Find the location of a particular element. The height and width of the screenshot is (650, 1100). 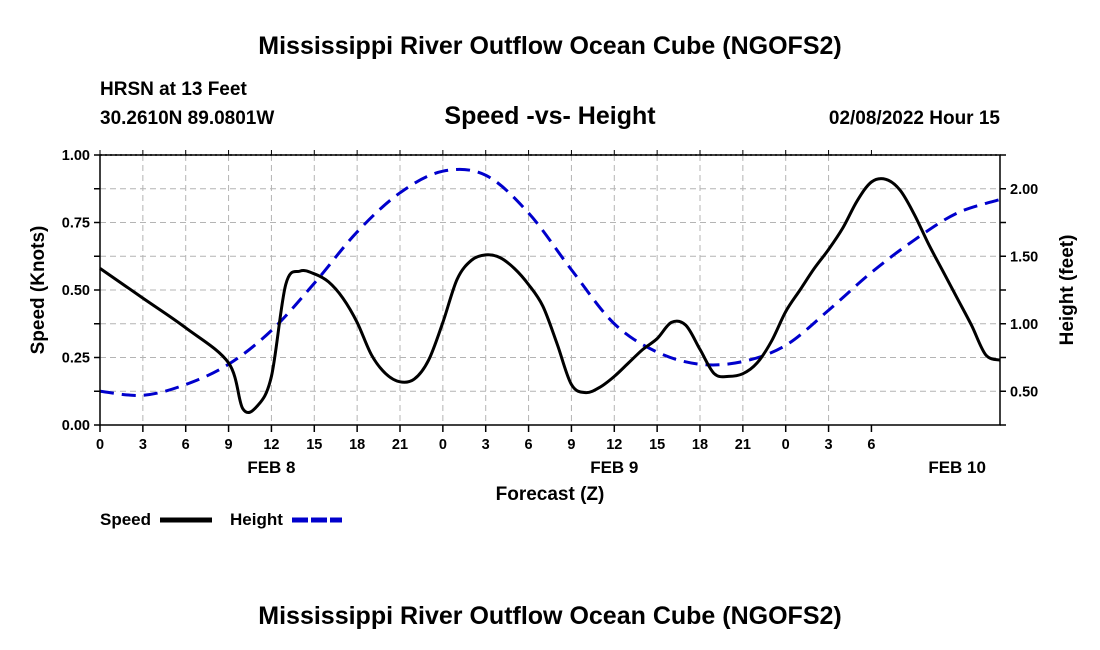

legend-label-height: Height is located at coordinates (256, 519).